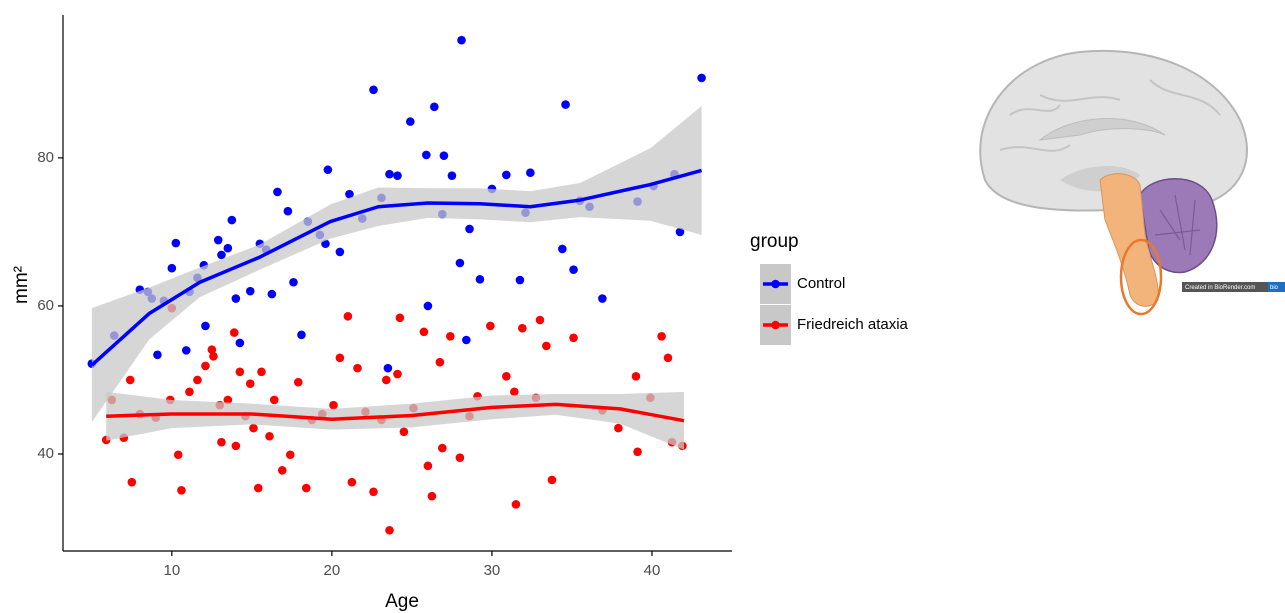  What do you see at coordinates (775, 284) in the screenshot?
I see `legend-dot` at bounding box center [775, 284].